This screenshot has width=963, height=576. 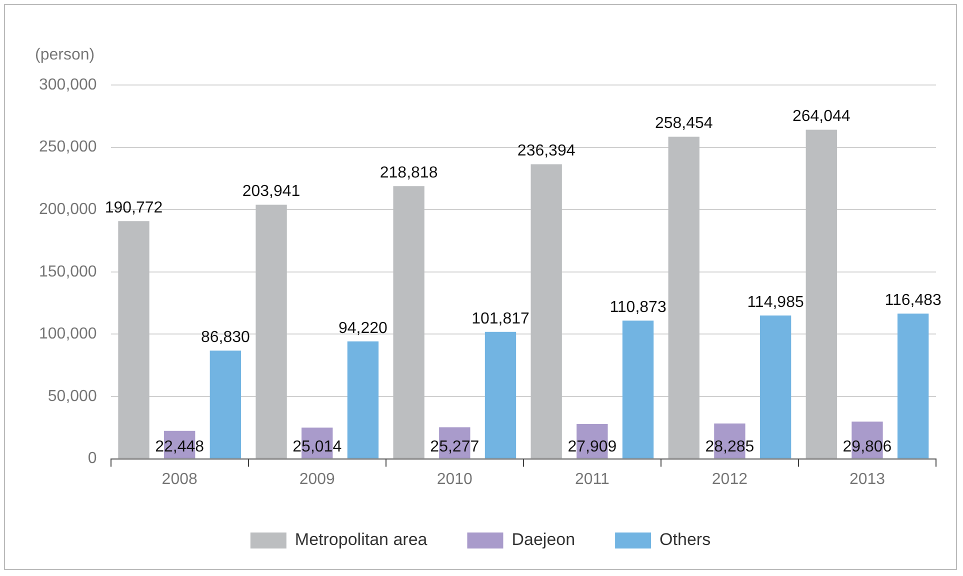 I want to click on x-tick-label: 2012, so click(x=730, y=479).